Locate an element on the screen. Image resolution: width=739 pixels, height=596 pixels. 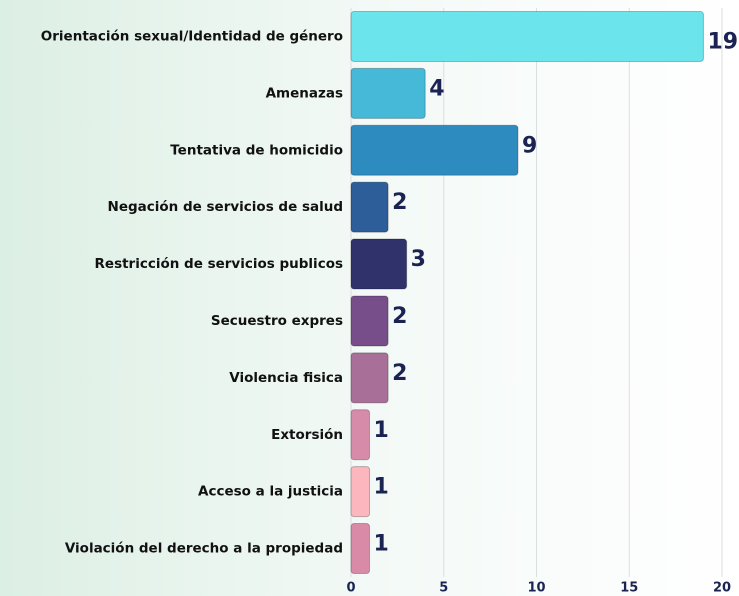
y-tick-label: Amenazas is located at coordinates (304, 93).